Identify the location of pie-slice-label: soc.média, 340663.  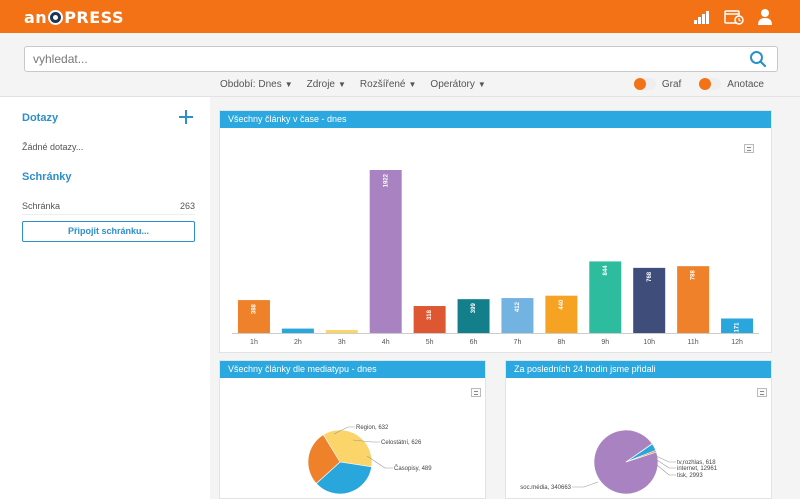
(545, 488).